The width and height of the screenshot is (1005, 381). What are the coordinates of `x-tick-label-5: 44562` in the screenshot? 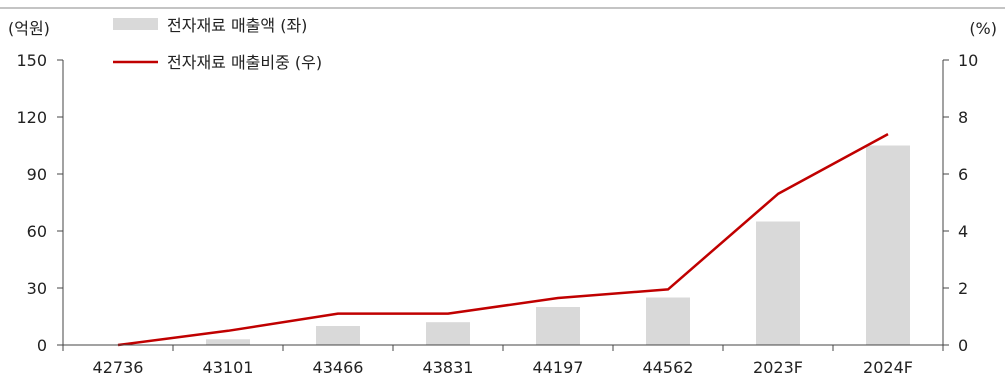 It's located at (668, 367).